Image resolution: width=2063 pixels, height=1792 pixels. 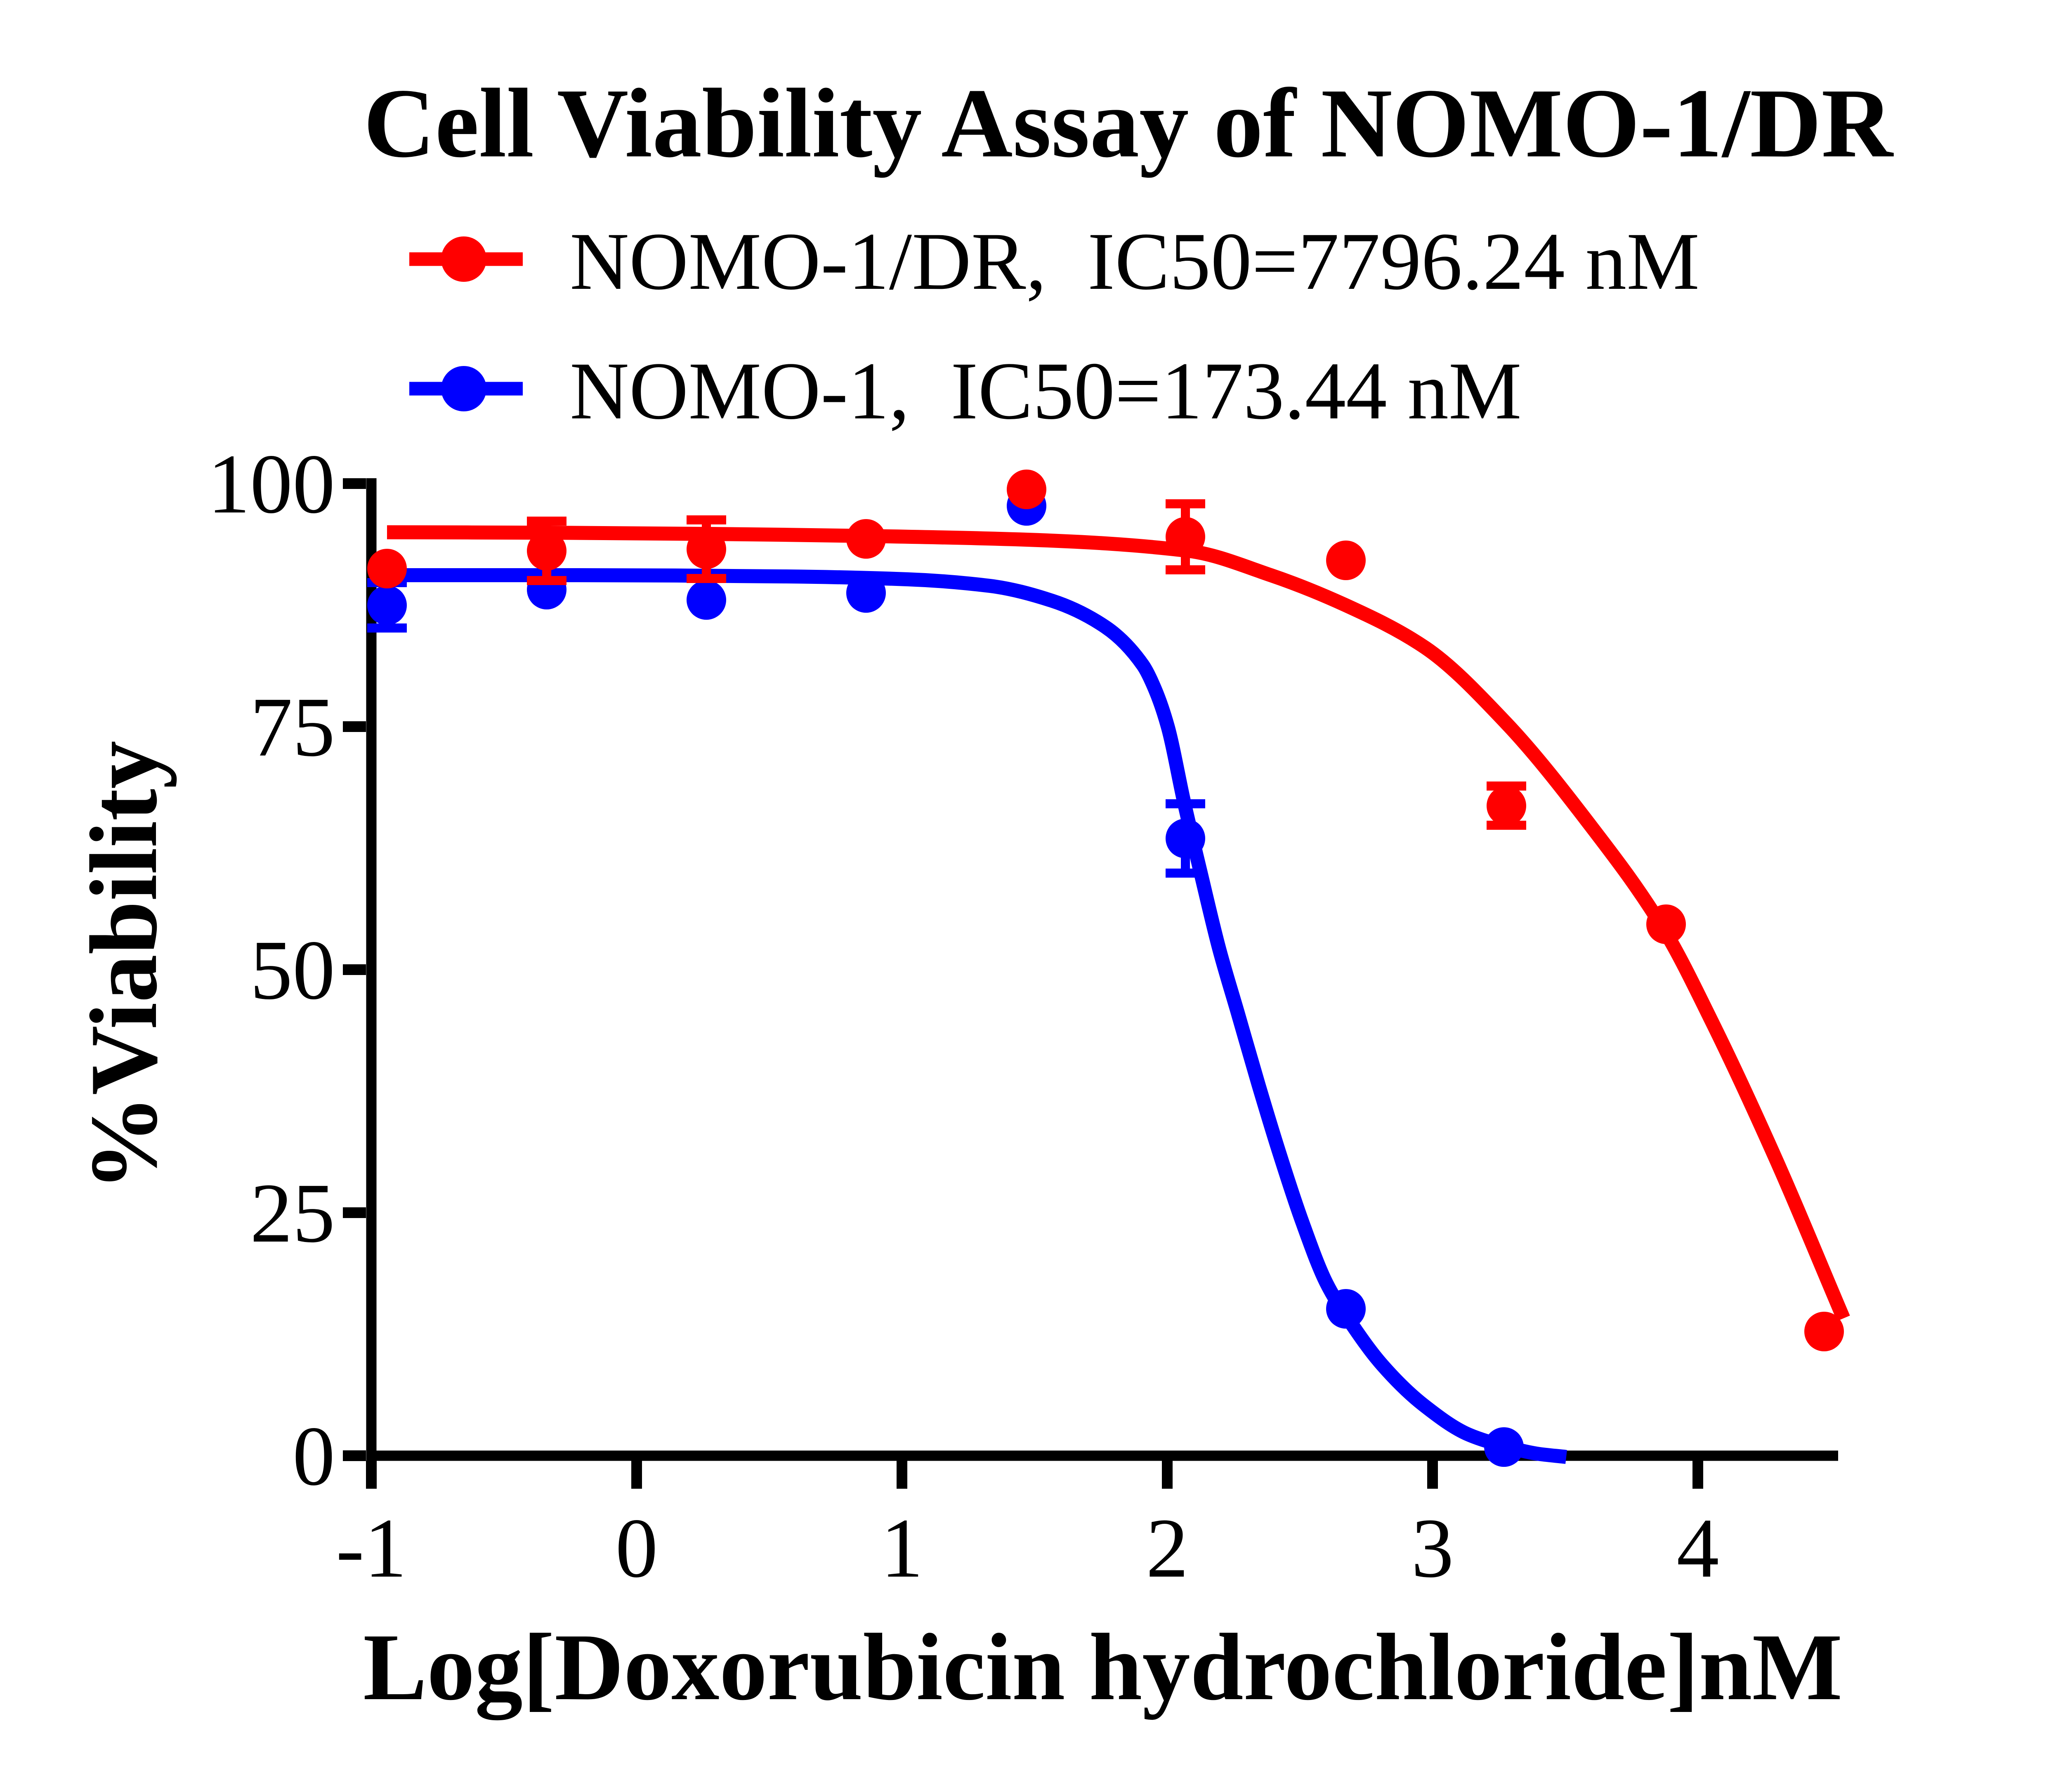 What do you see at coordinates (1167, 1548) in the screenshot?
I see `svg-text: 2` at bounding box center [1167, 1548].